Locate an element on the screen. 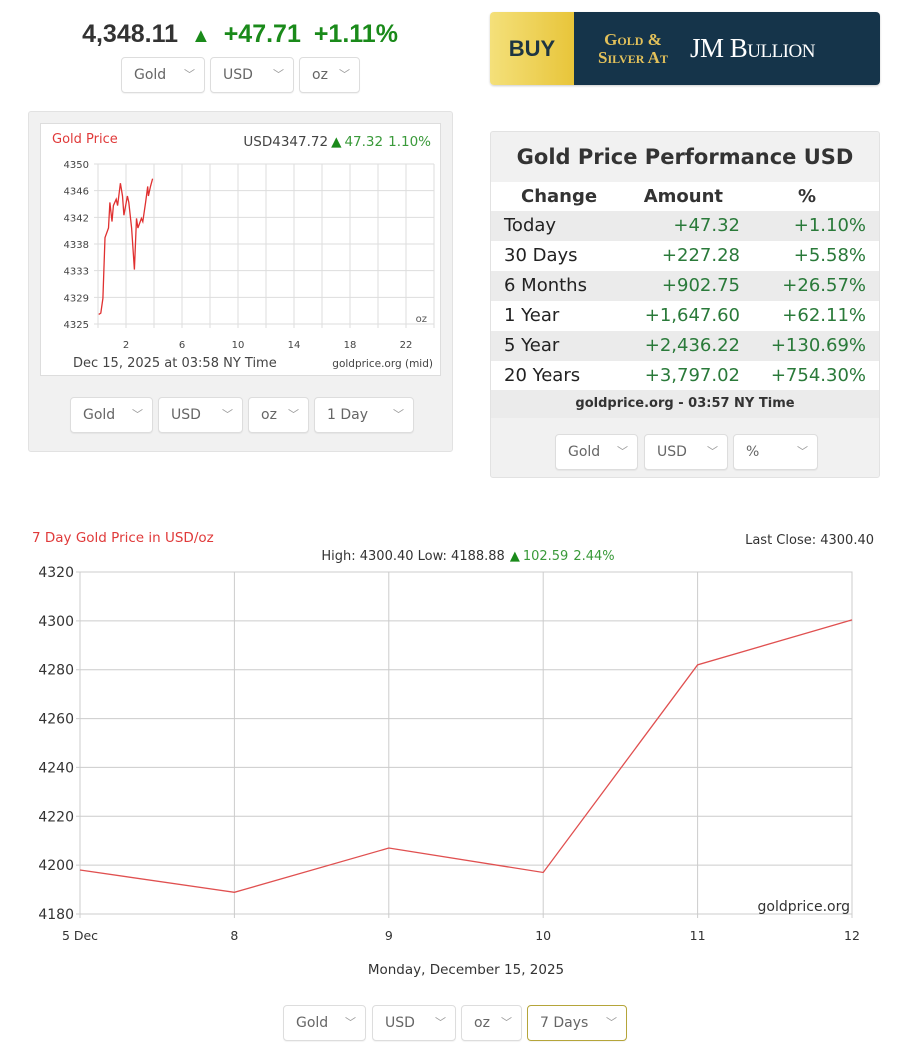 This screenshot has height=1061, width=914. cell-amount: +1,647.60 is located at coordinates (692, 315).